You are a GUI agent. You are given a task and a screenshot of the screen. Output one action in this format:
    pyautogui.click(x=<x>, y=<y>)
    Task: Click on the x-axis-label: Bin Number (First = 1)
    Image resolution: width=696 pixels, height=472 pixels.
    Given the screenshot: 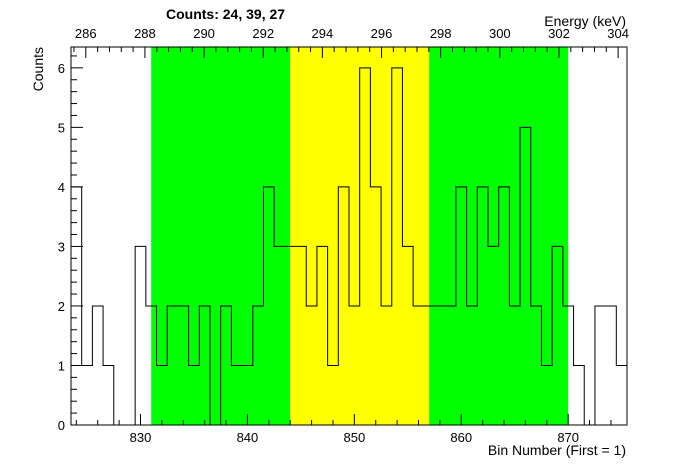 What is the action you would take?
    pyautogui.click(x=557, y=450)
    